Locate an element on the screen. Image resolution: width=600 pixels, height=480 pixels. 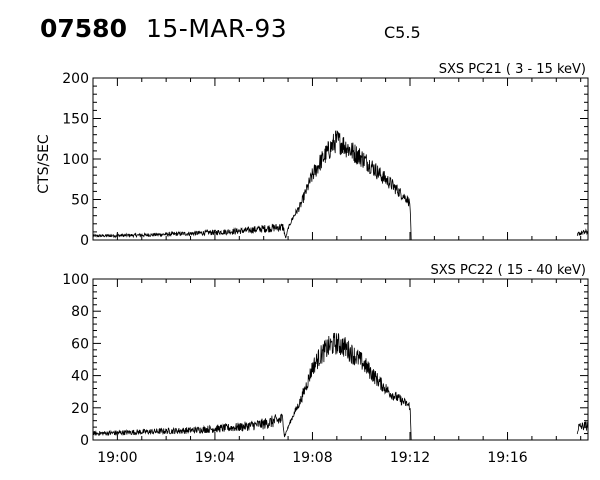
pc22-ytick-label: 100 is located at coordinates (75, 280).